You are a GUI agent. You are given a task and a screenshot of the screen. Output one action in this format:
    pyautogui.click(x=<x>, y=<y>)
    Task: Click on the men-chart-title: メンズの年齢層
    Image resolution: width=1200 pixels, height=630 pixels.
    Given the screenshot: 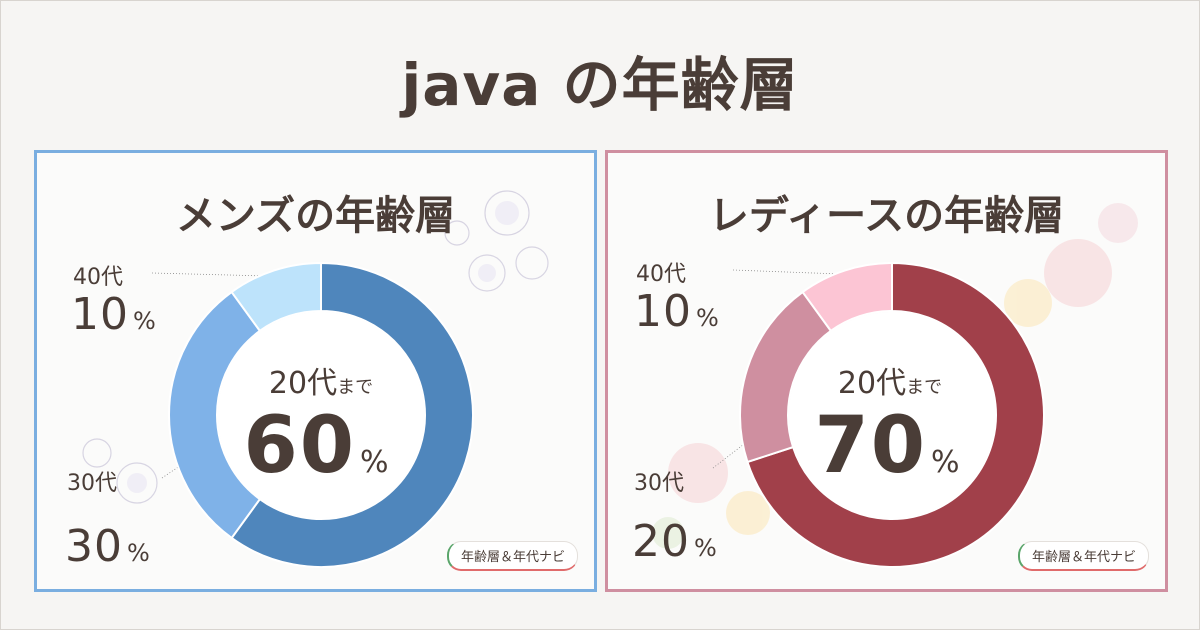 What is the action you would take?
    pyautogui.click(x=315, y=216)
    